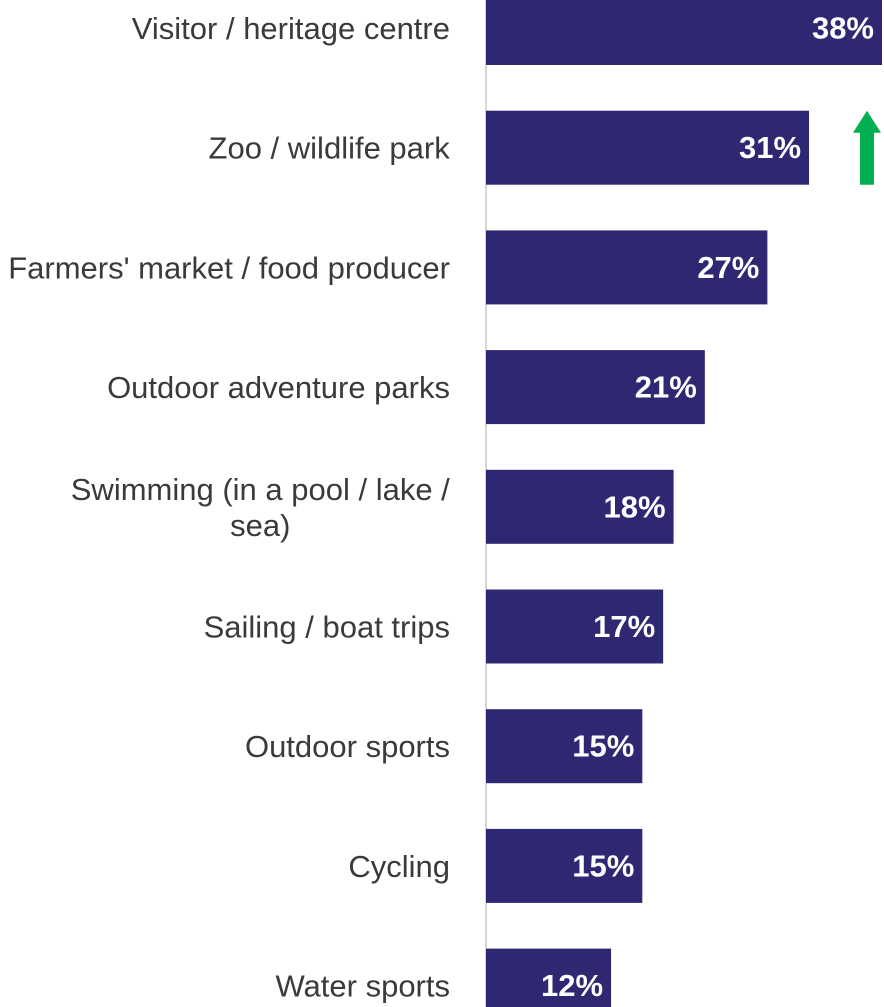  What do you see at coordinates (635, 506) in the screenshot?
I see `value-label-swimming-in-a-pool-lake-sea: 18%` at bounding box center [635, 506].